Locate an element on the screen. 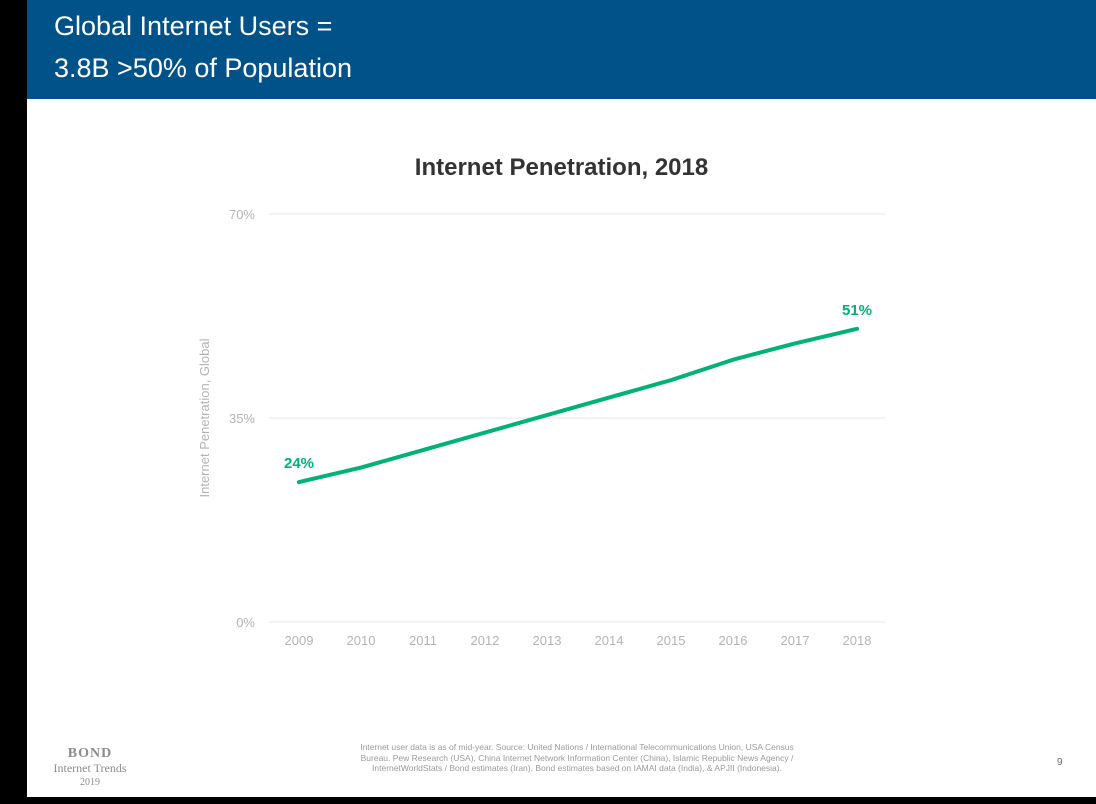 This screenshot has width=1096, height=804. y-tick-label: 0% is located at coordinates (245, 622).